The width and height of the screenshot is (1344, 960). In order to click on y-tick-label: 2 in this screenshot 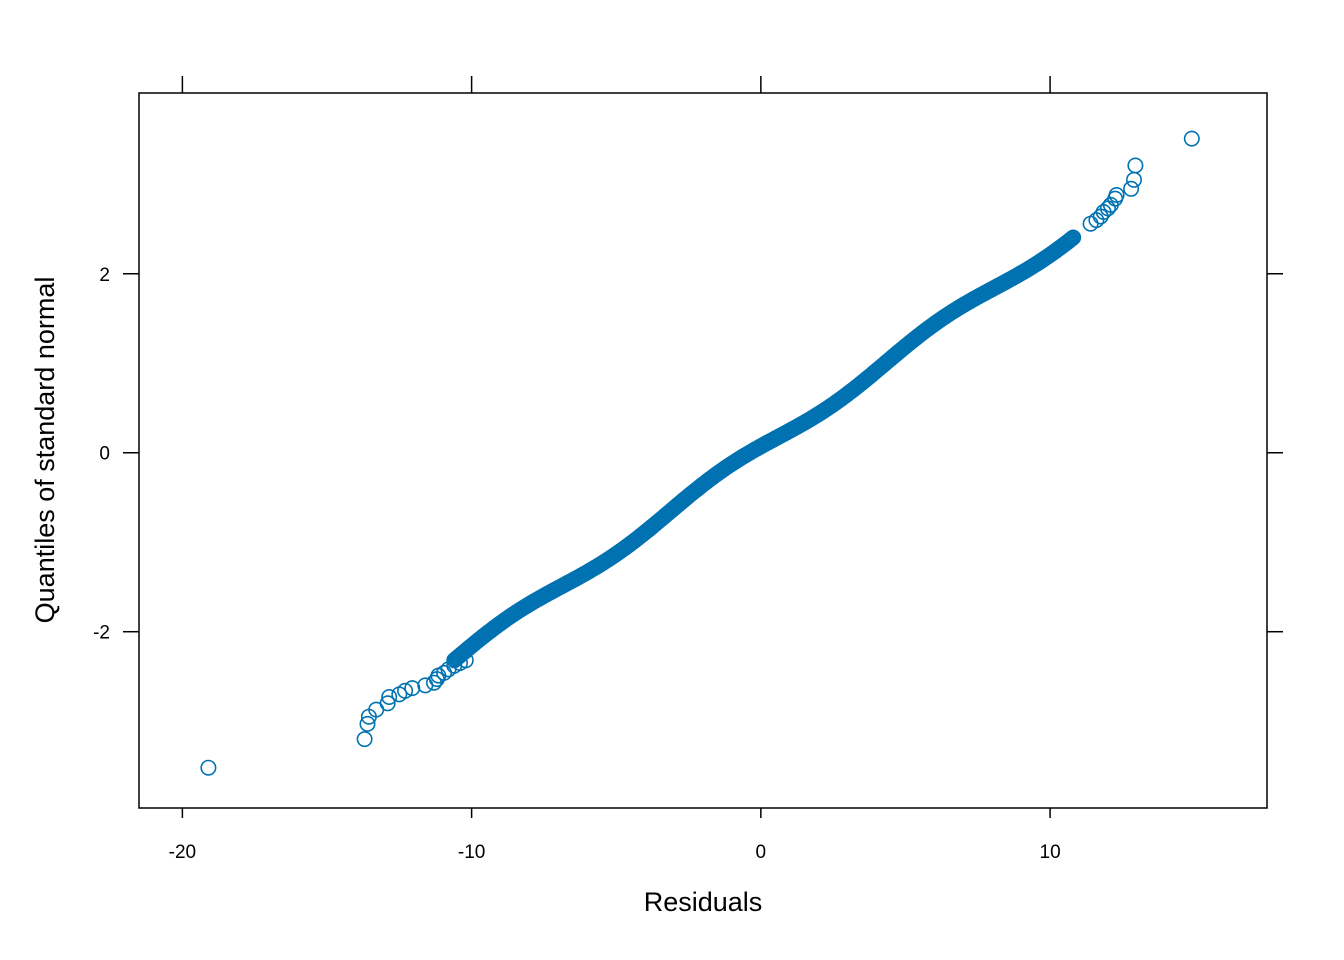, I will do `click(104, 275)`.